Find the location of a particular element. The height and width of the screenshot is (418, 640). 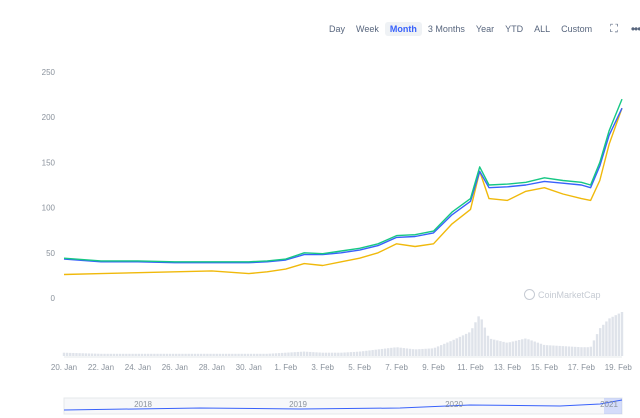

x-tick-label: 3. Feb is located at coordinates (322, 367).